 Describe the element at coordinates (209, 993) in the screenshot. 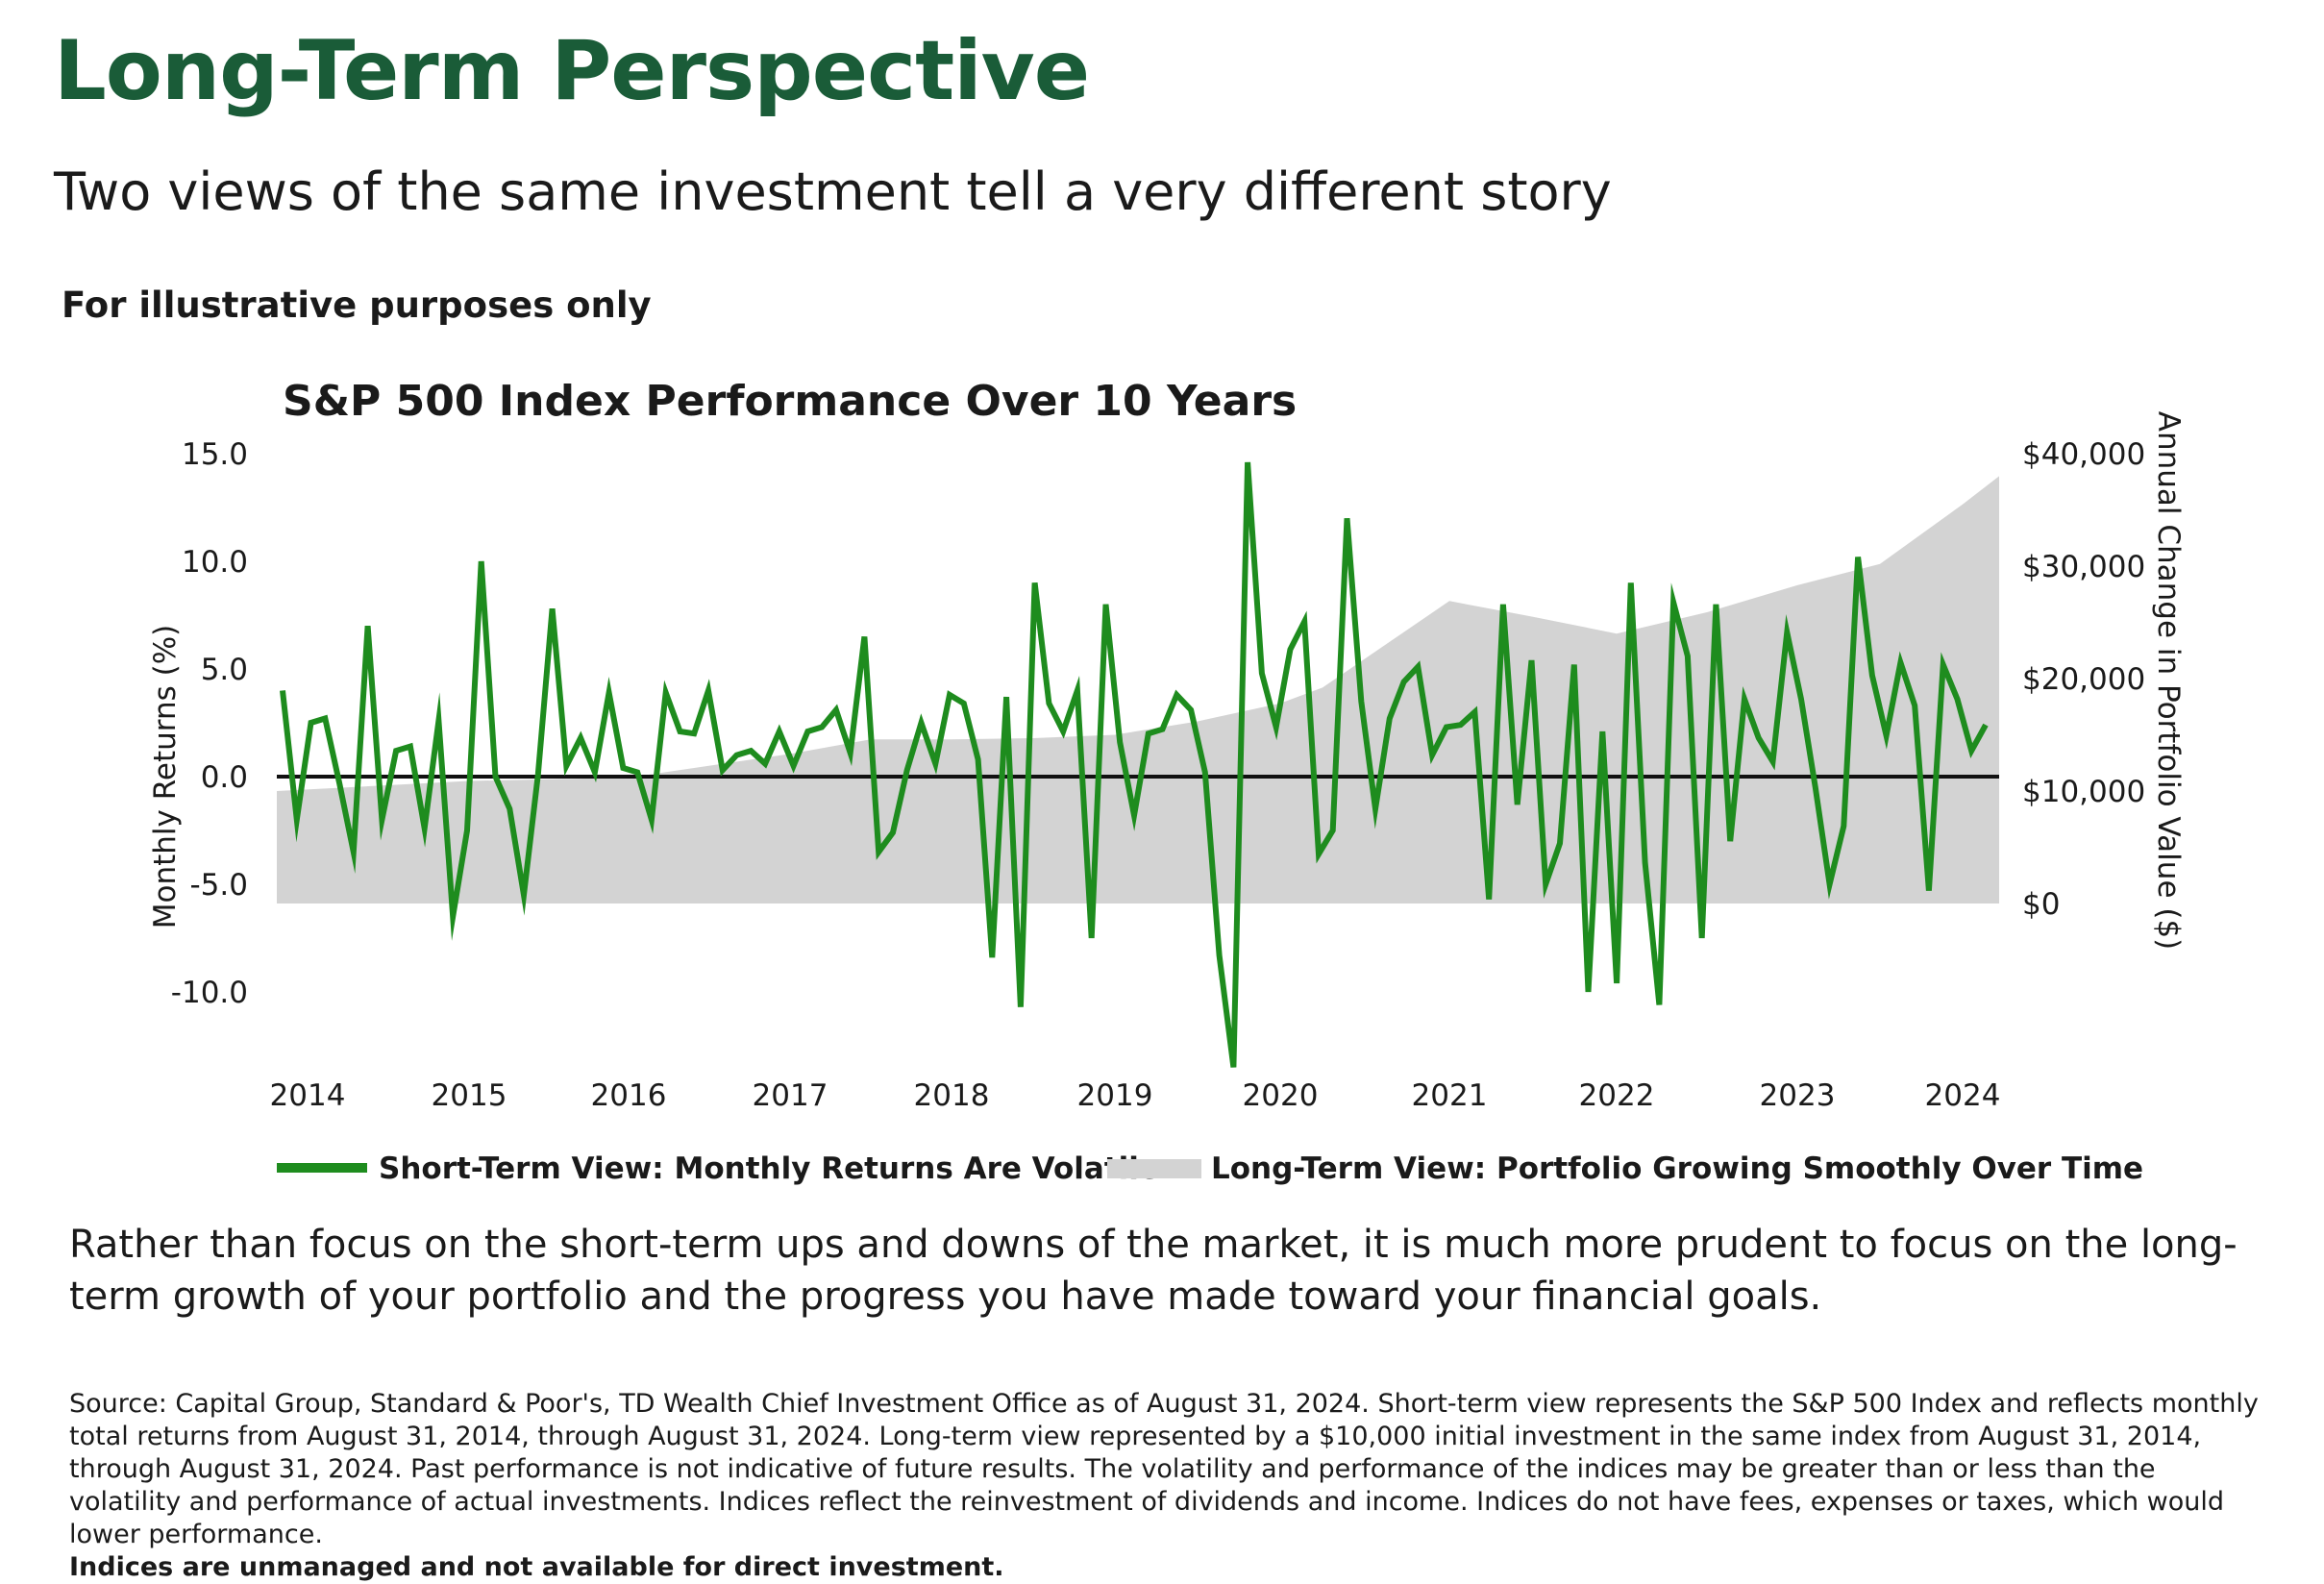

I see `y-tick-label: -10.0` at that location.